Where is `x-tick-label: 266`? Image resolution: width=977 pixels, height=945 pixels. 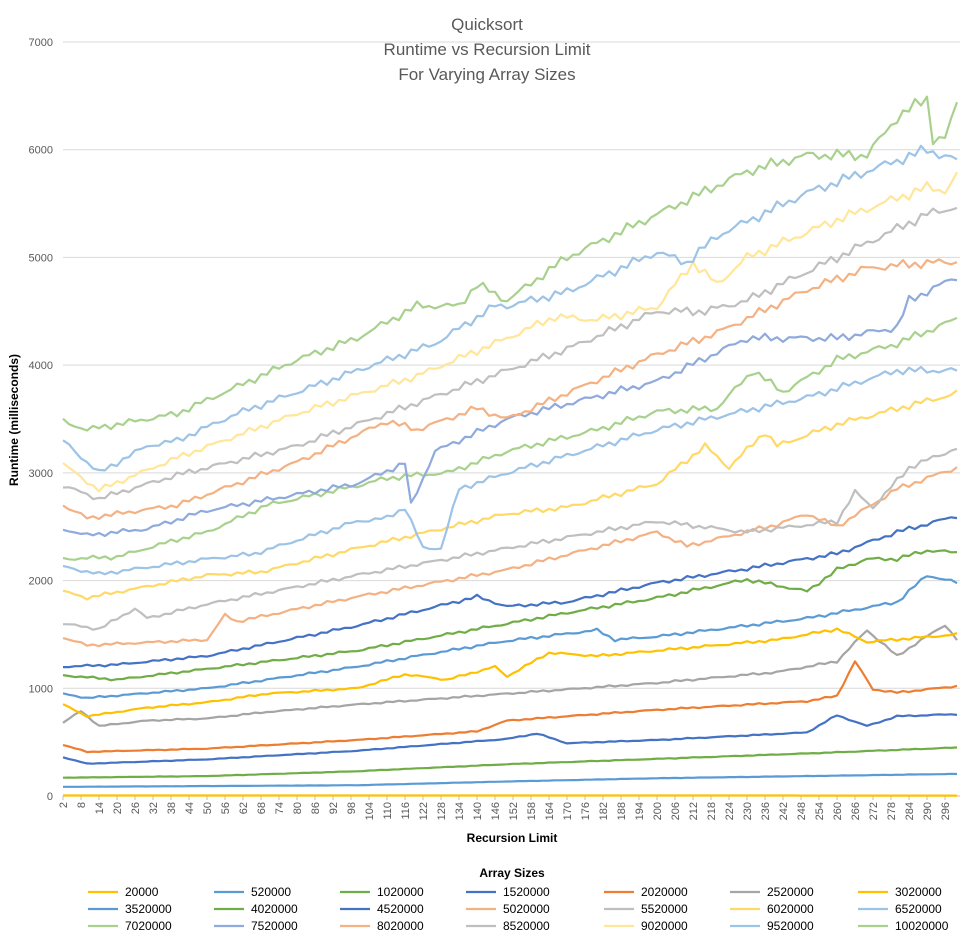
x-tick-label: 266 is located at coordinates (856, 811).